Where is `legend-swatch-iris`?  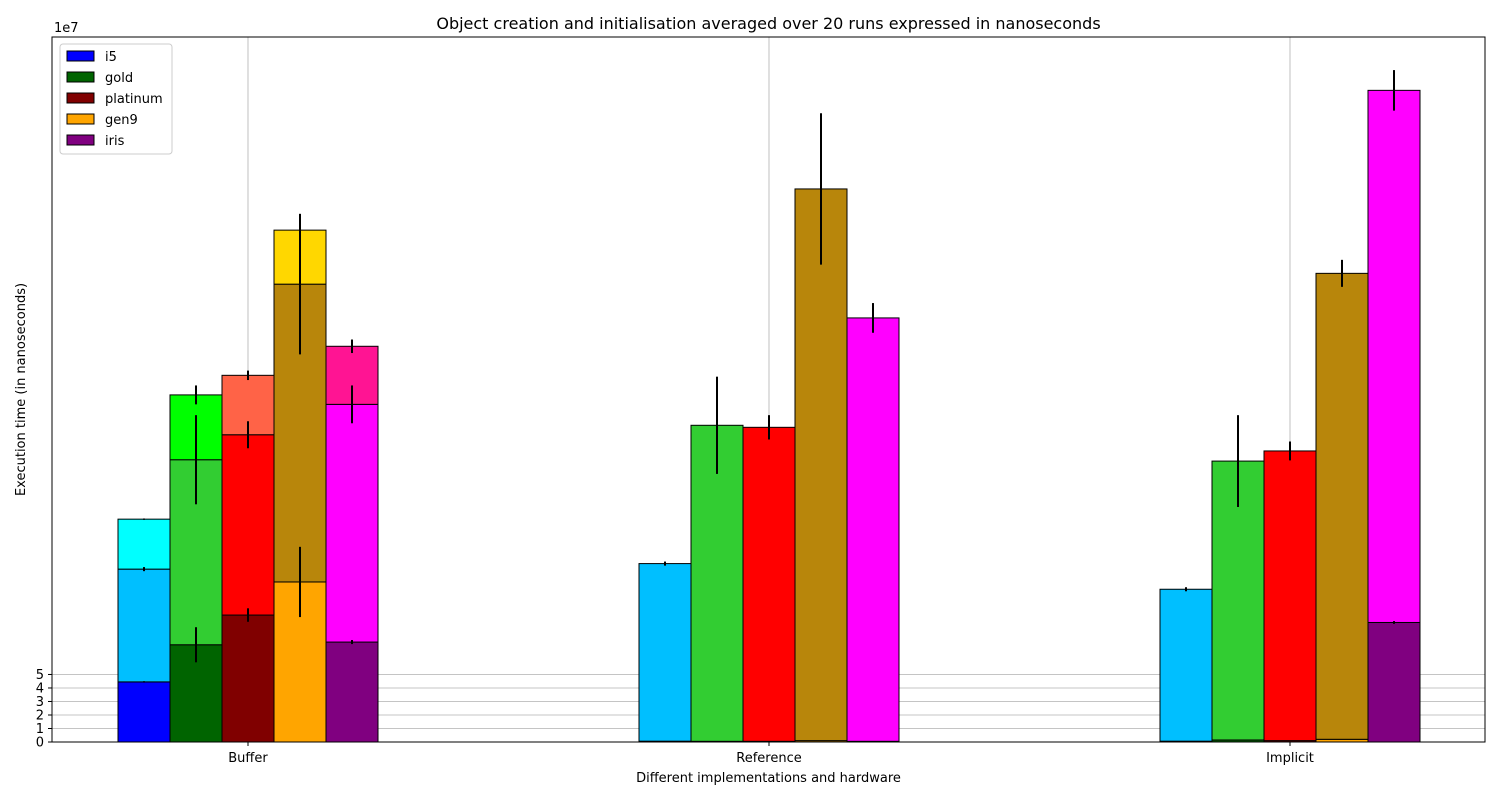
legend-swatch-iris is located at coordinates (80, 140).